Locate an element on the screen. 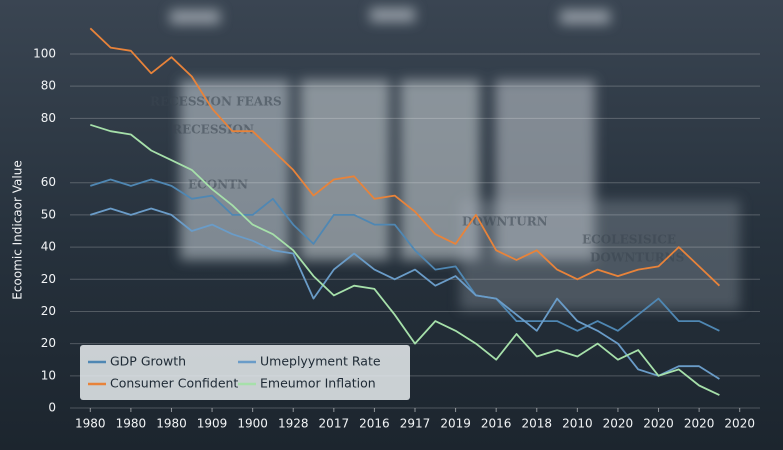 This screenshot has width=783, height=450. legend-box is located at coordinates (245, 372).